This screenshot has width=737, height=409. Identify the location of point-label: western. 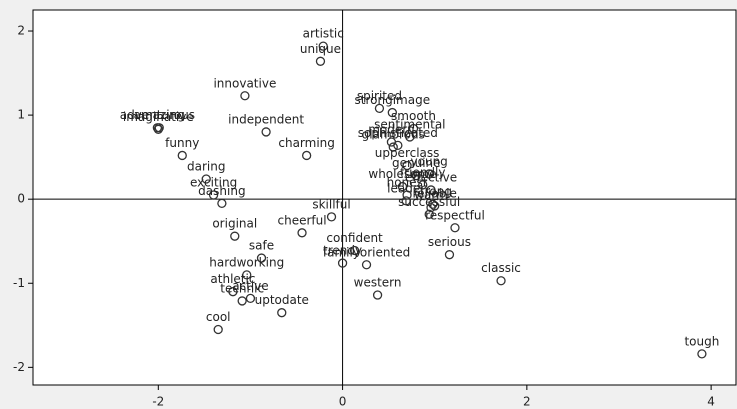
(378, 283).